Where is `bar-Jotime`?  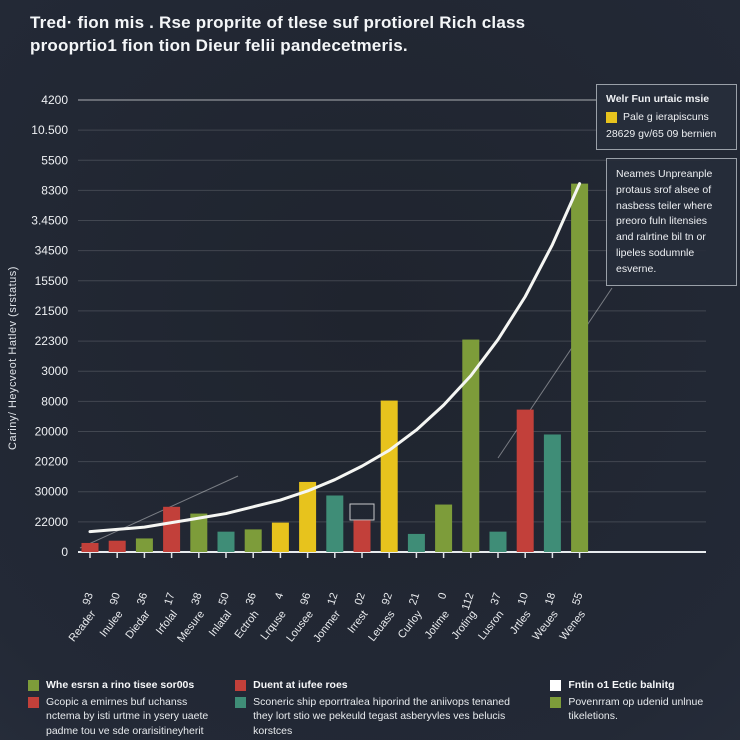 bar-Jotime is located at coordinates (444, 528).